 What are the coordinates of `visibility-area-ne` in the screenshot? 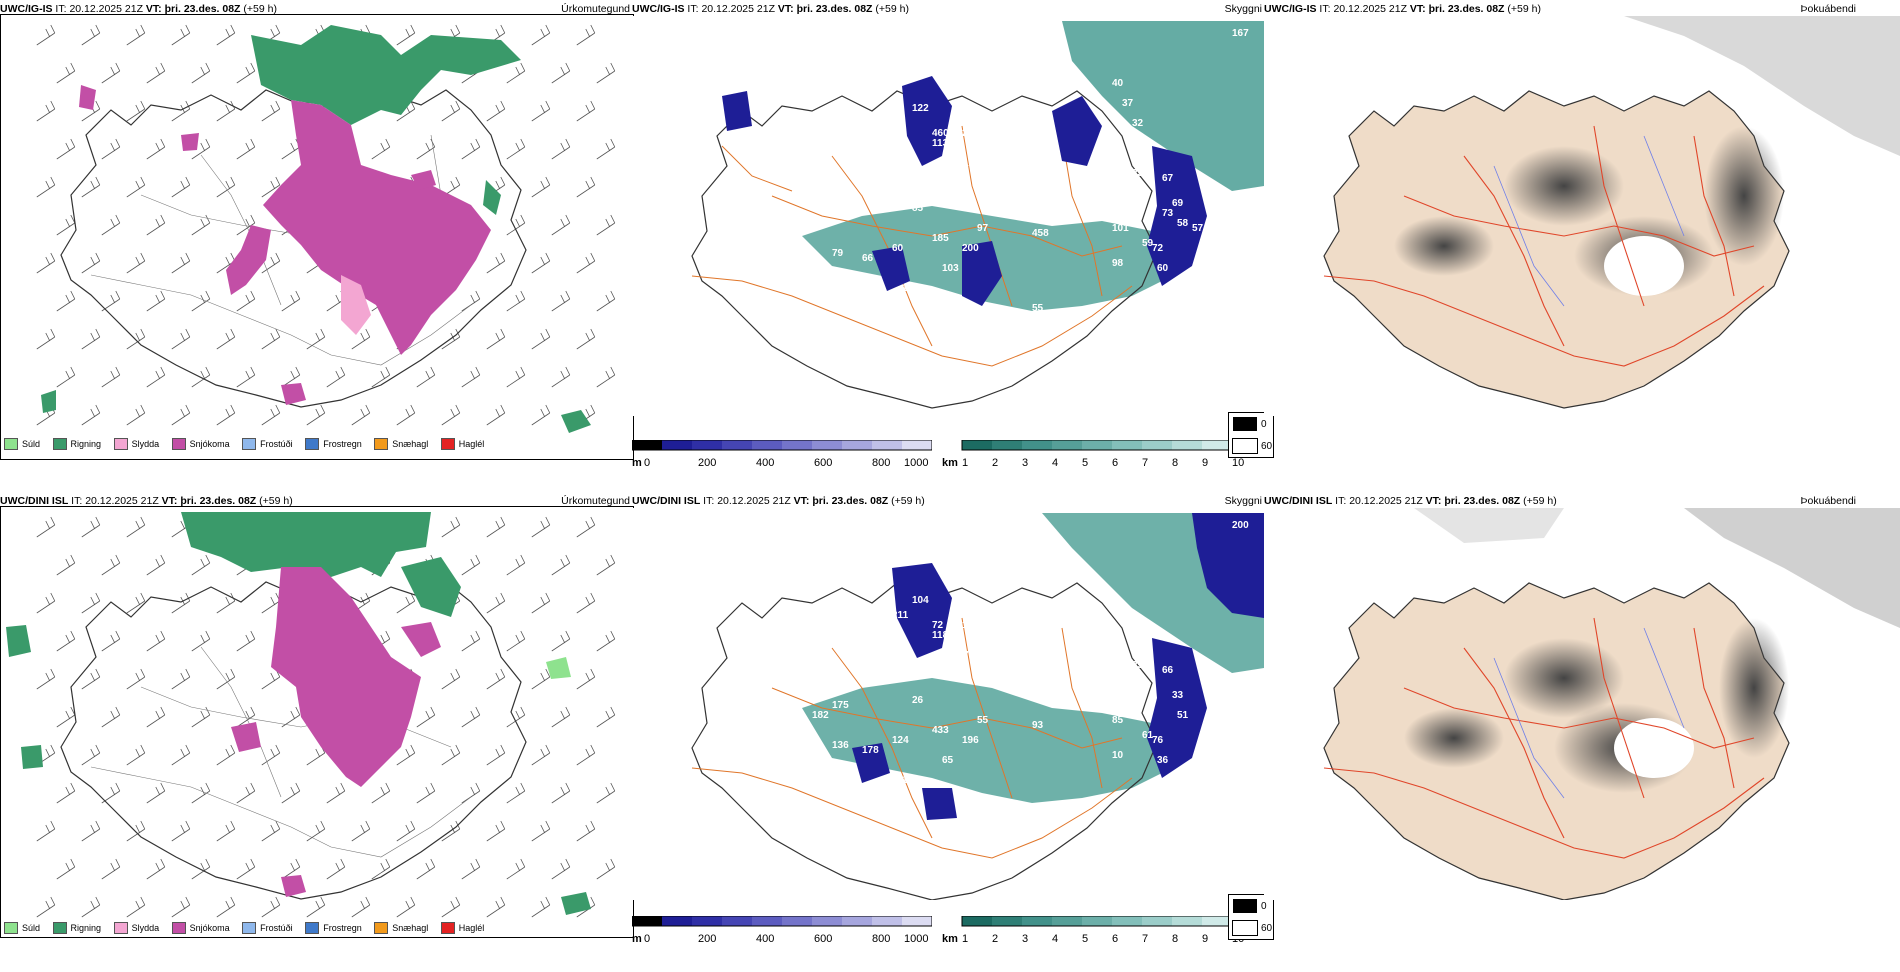 It's located at (1163, 106).